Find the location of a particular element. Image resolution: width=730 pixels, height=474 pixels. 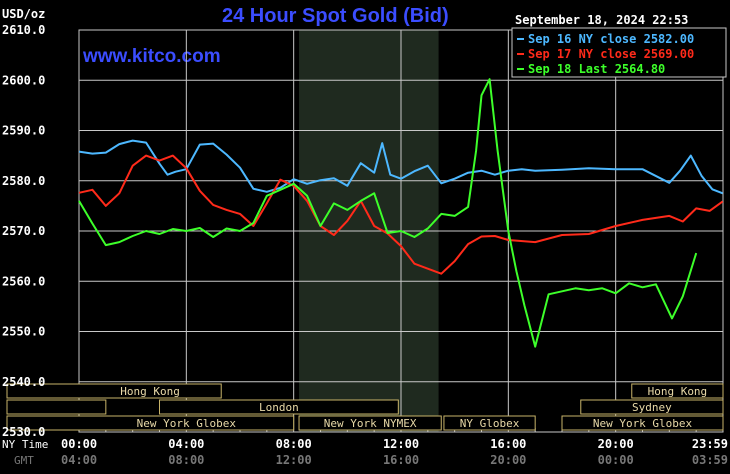

market-session: Sydney is located at coordinates (652, 407).